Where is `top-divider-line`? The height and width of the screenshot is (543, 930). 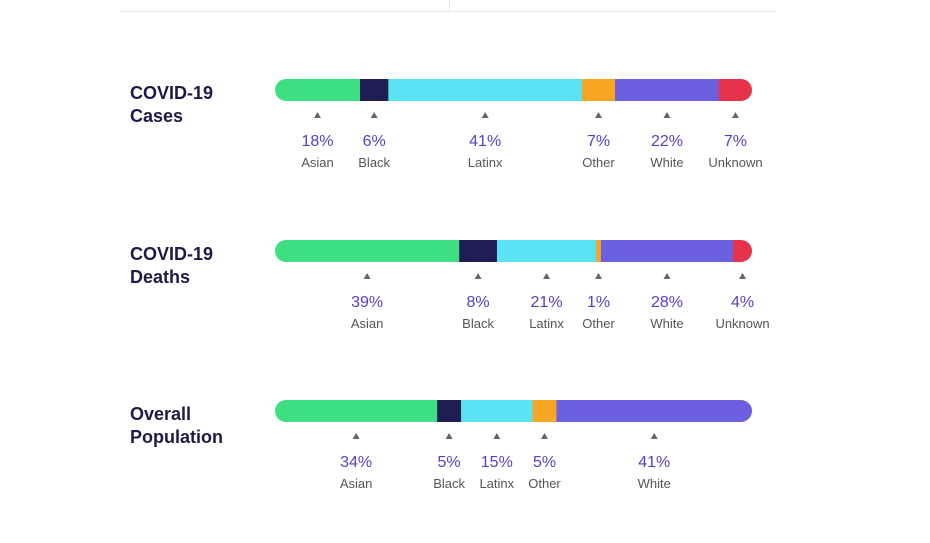 top-divider-line is located at coordinates (447, 11).